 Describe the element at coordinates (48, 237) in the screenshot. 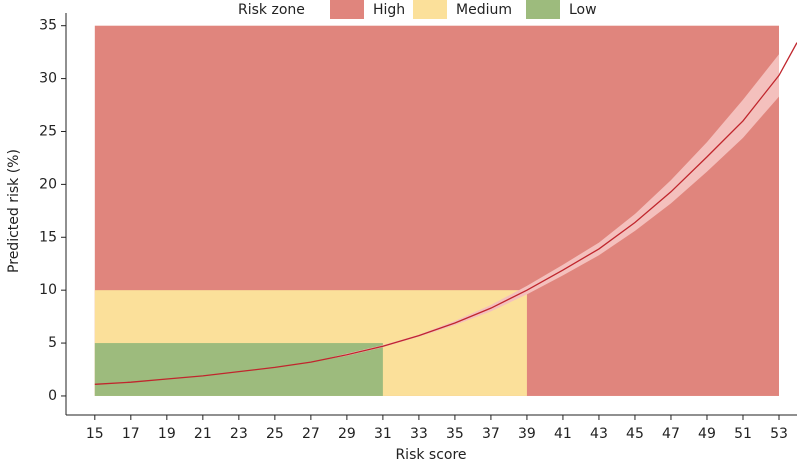

I see `y-tick-label: 15` at that location.